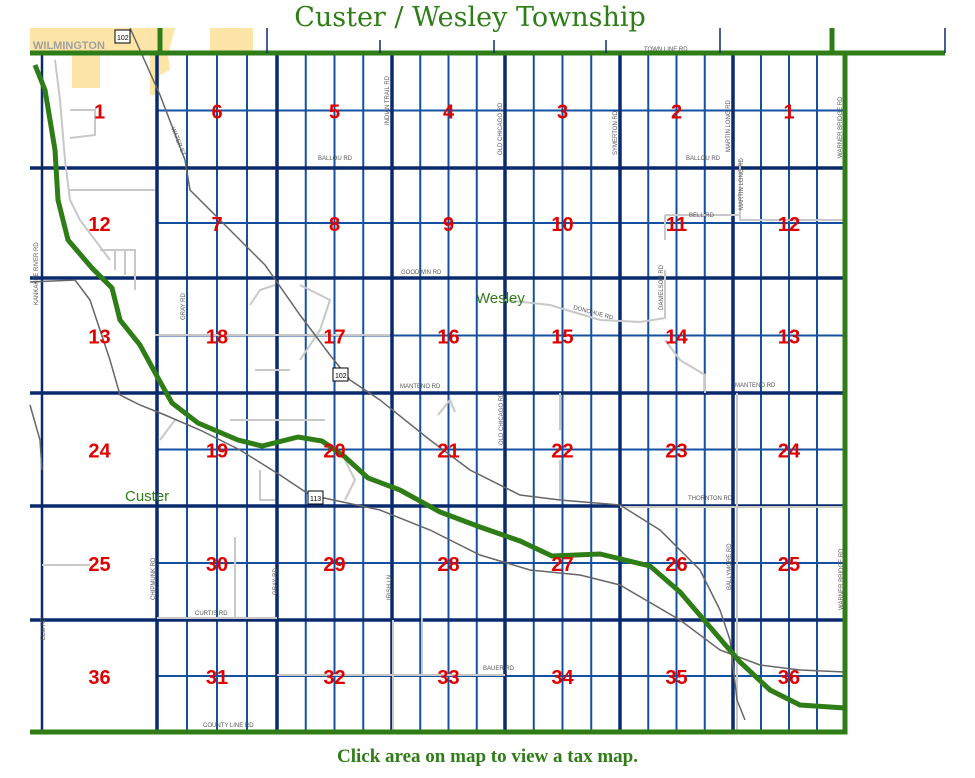  What do you see at coordinates (666, 50) in the screenshot?
I see `road-label: TOWN LINE RD` at bounding box center [666, 50].